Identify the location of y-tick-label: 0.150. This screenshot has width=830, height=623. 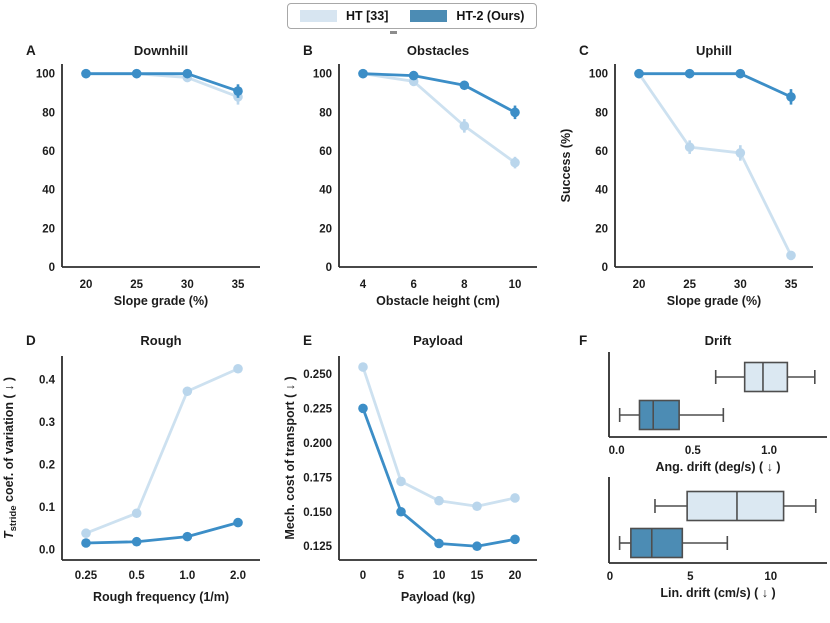
(317, 513).